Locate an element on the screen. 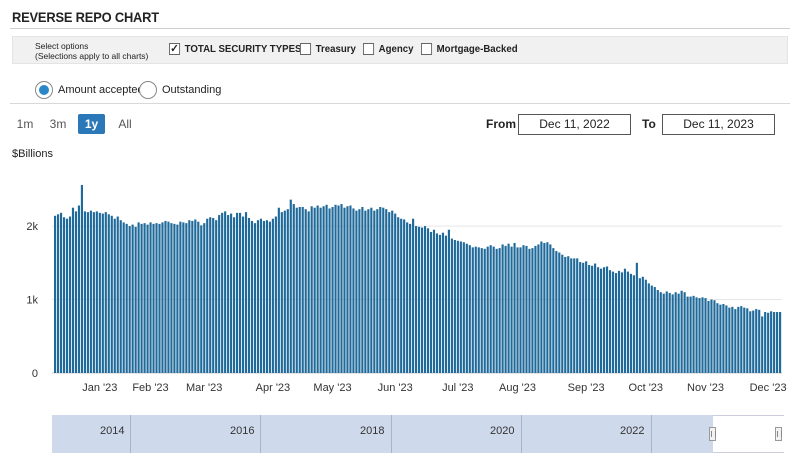 The height and width of the screenshot is (463, 800). radio-selected-icon is located at coordinates (44, 90).